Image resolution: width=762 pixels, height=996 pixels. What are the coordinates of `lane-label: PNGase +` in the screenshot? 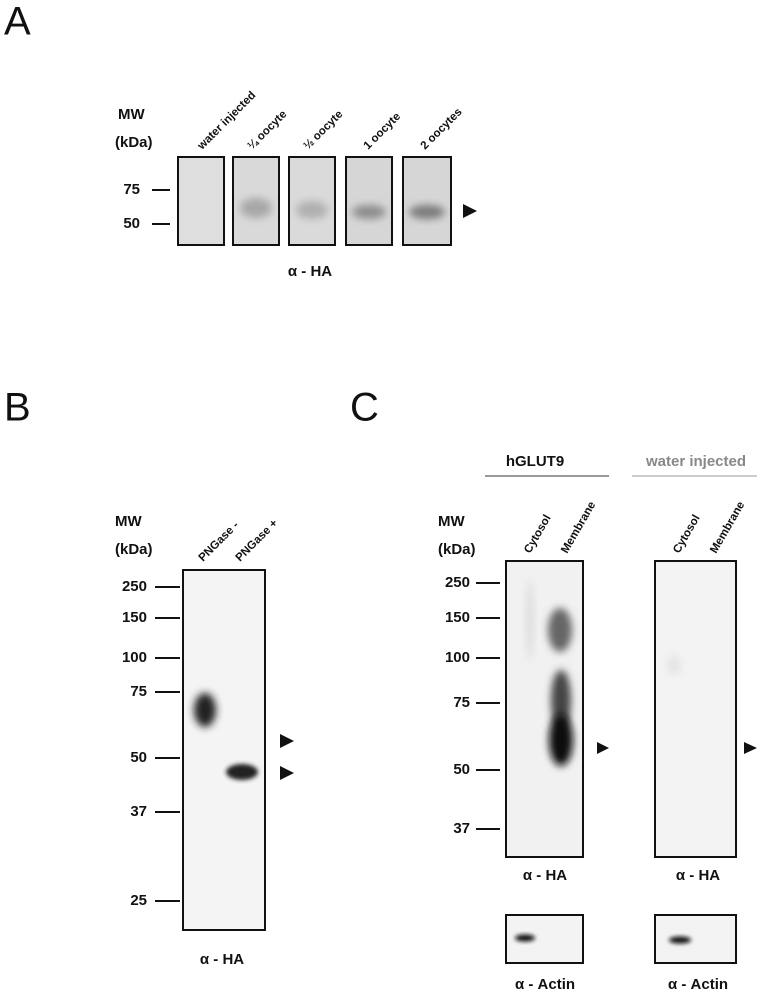 It's located at (257, 540).